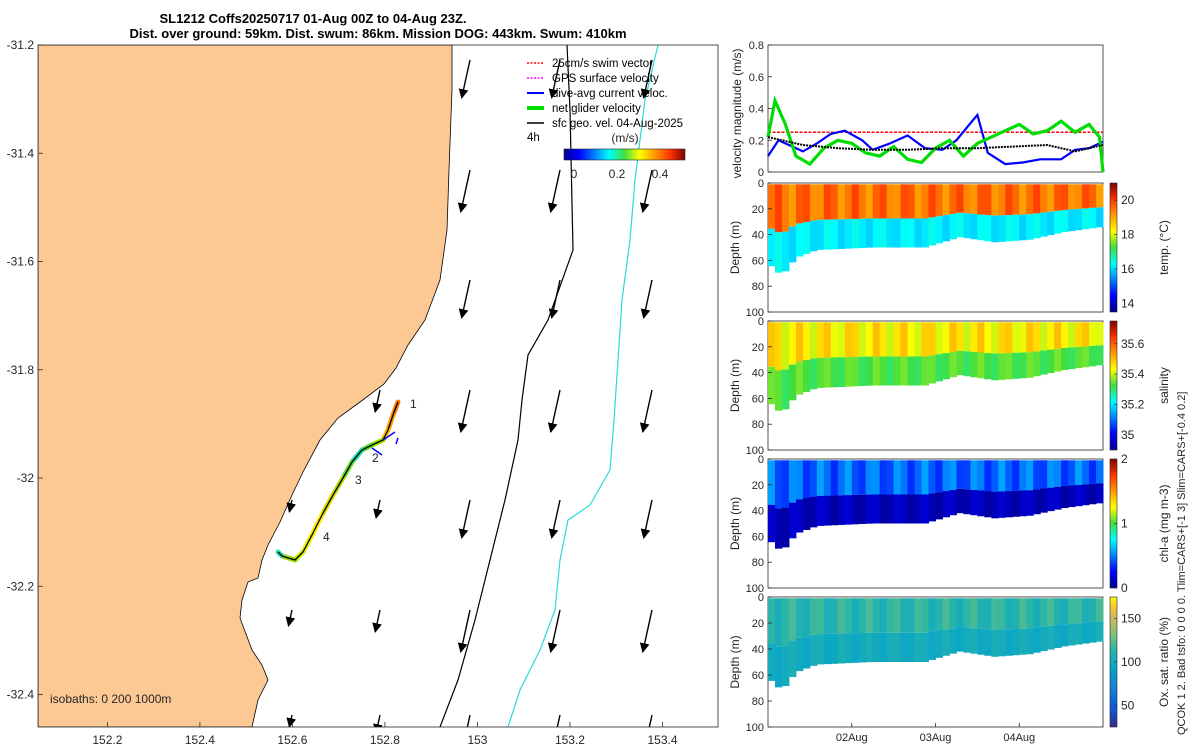 This screenshot has height=750, width=1200. I want to click on oxygen-xtick-label-2: 04Aug, so click(1019, 738).